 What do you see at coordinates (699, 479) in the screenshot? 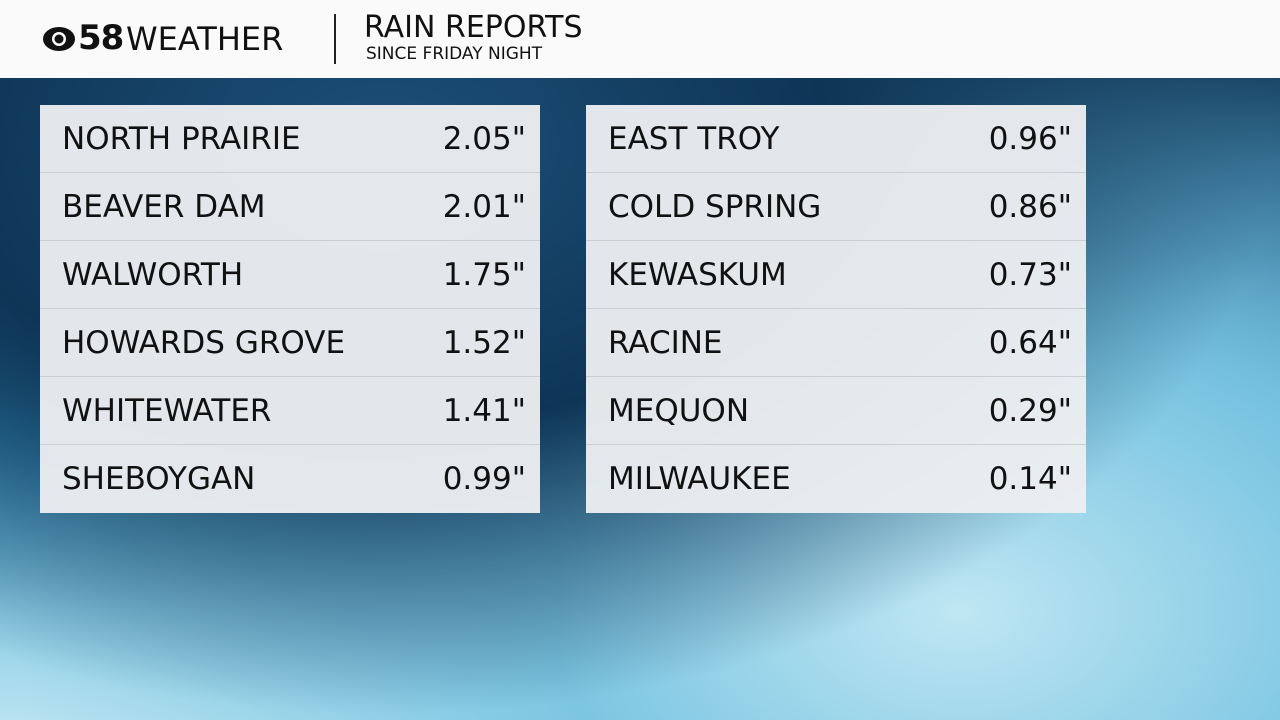
I see `location: MILWAUKEE` at bounding box center [699, 479].